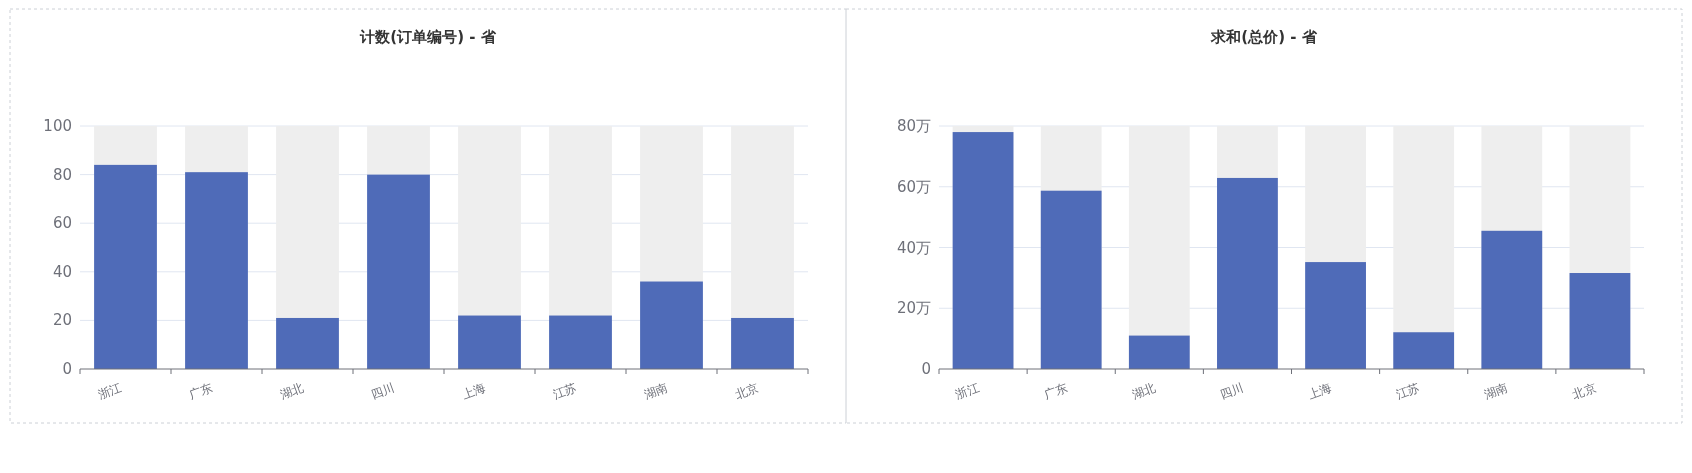 The image size is (1692, 473). I want to click on y-tick-label: 20, so click(62, 320).